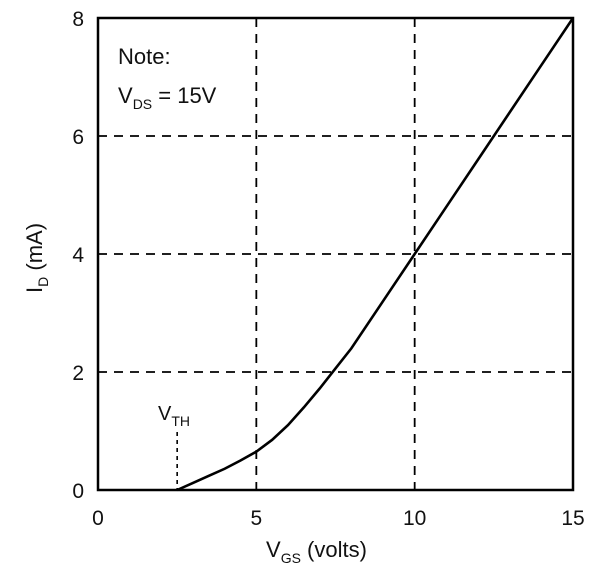  Describe the element at coordinates (414, 518) in the screenshot. I see `x-tick-label: 10` at that location.